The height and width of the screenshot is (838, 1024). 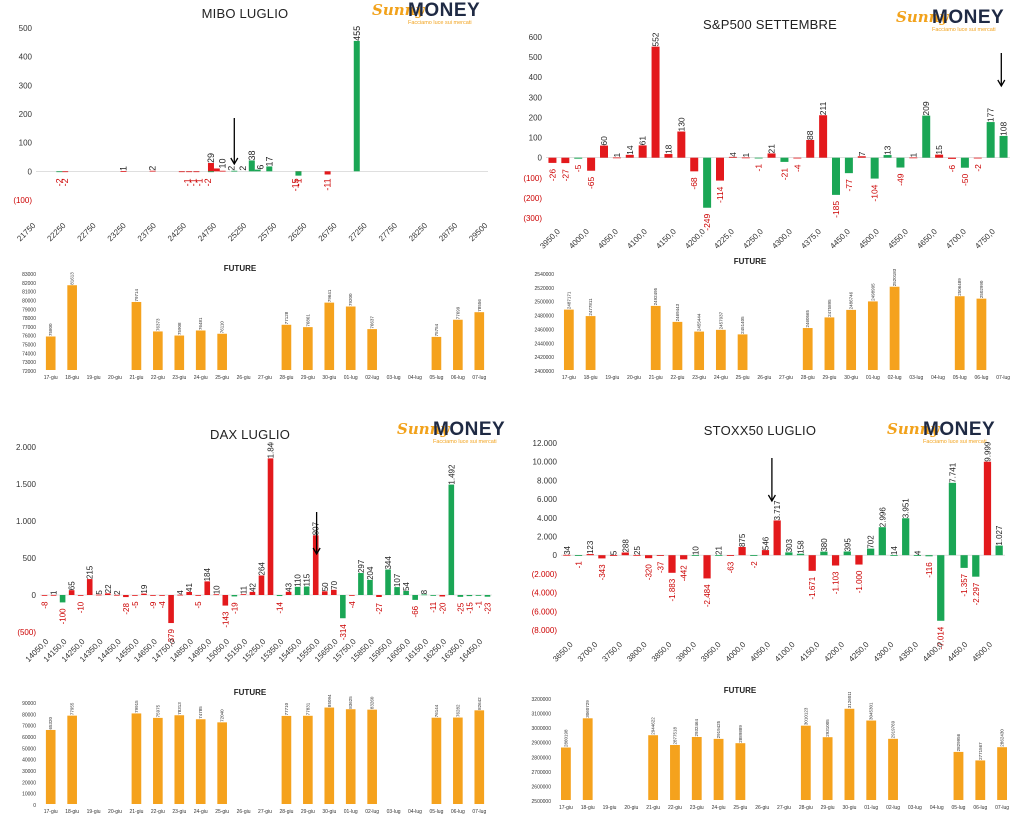 I want to click on x-tick-label: 21-giu, so click(x=656, y=378).